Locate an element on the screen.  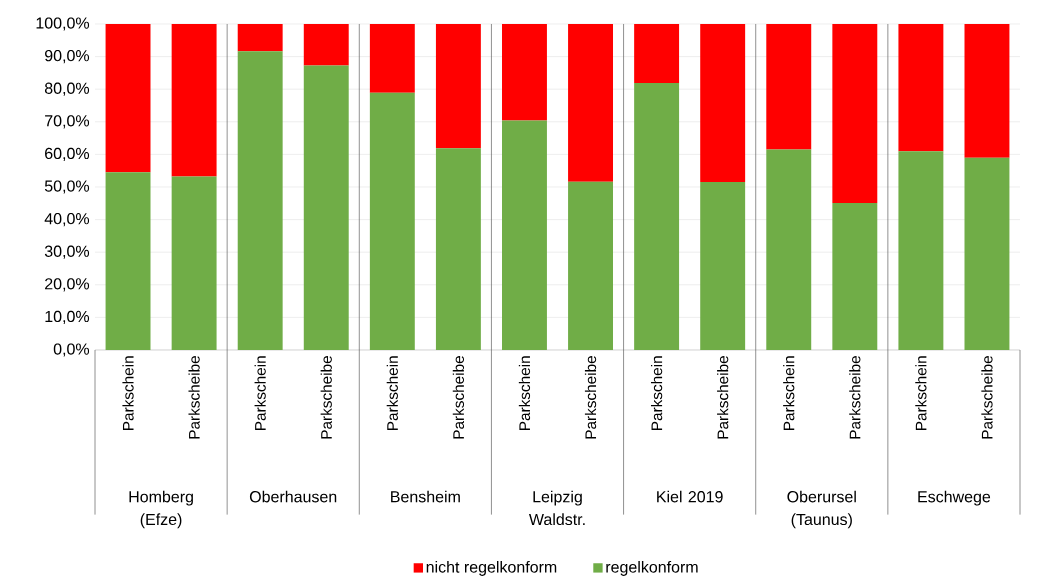
legend-label: regelkonform is located at coordinates (652, 568).